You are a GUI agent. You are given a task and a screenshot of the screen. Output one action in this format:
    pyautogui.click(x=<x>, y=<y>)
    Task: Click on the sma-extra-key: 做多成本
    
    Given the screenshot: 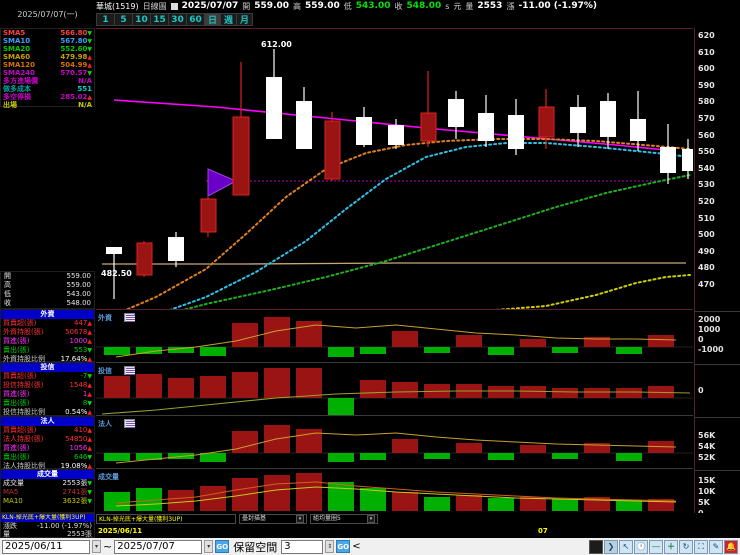 What is the action you would take?
    pyautogui.click(x=17, y=89)
    